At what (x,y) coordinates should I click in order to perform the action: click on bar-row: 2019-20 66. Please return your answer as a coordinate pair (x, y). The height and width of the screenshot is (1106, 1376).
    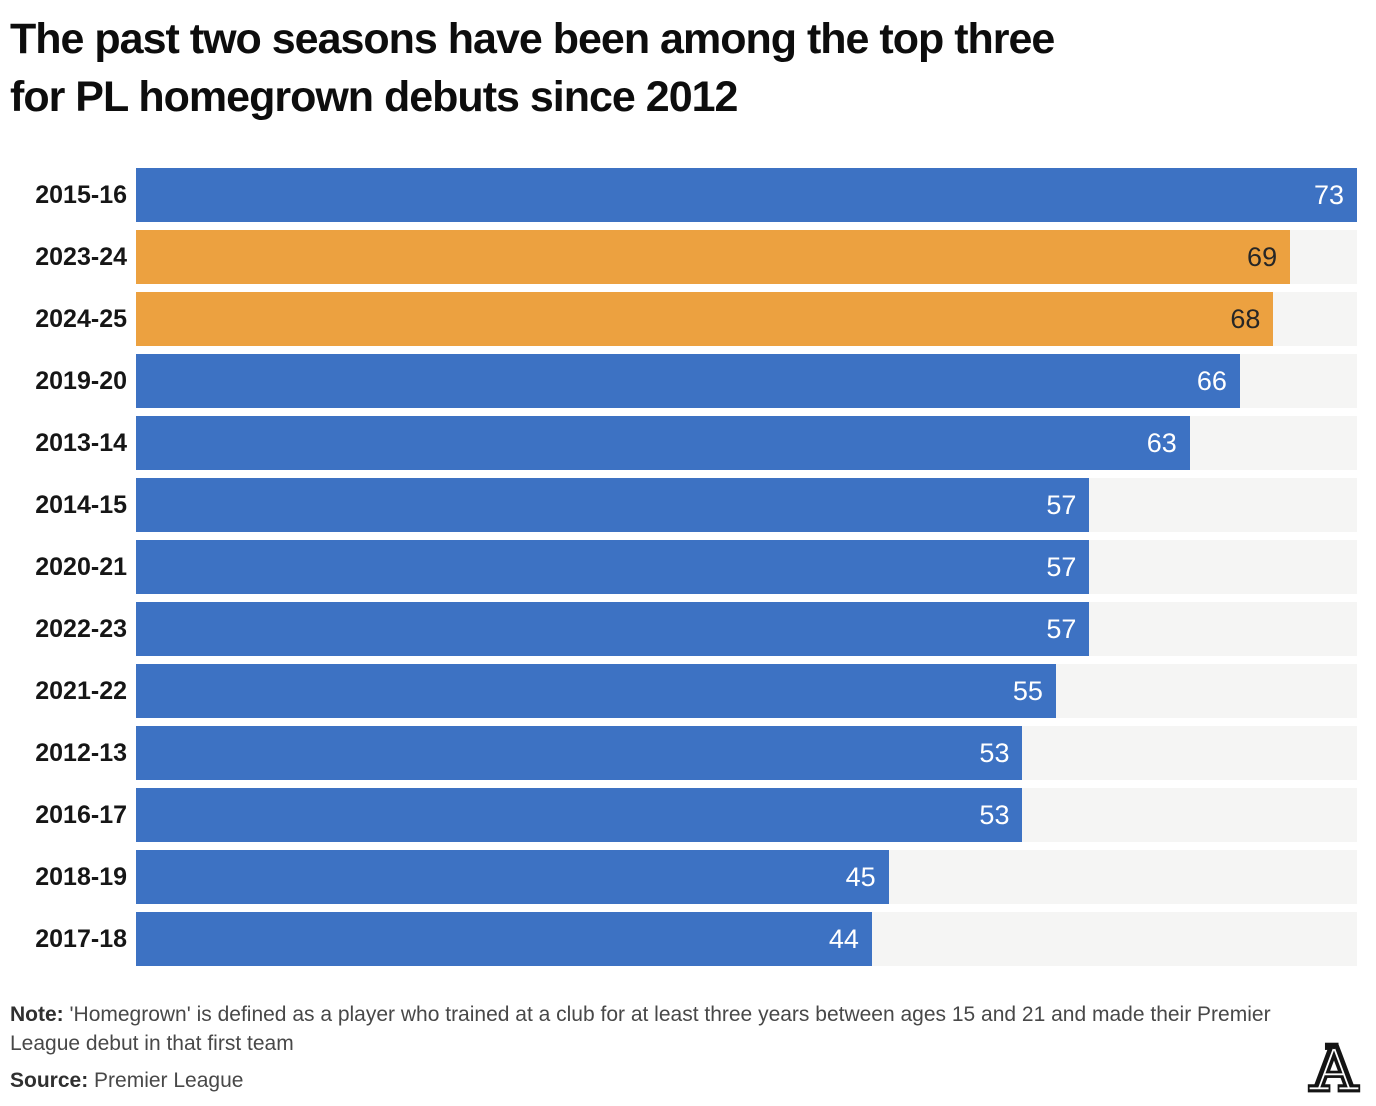
    Looking at the image, I should click on (683, 381).